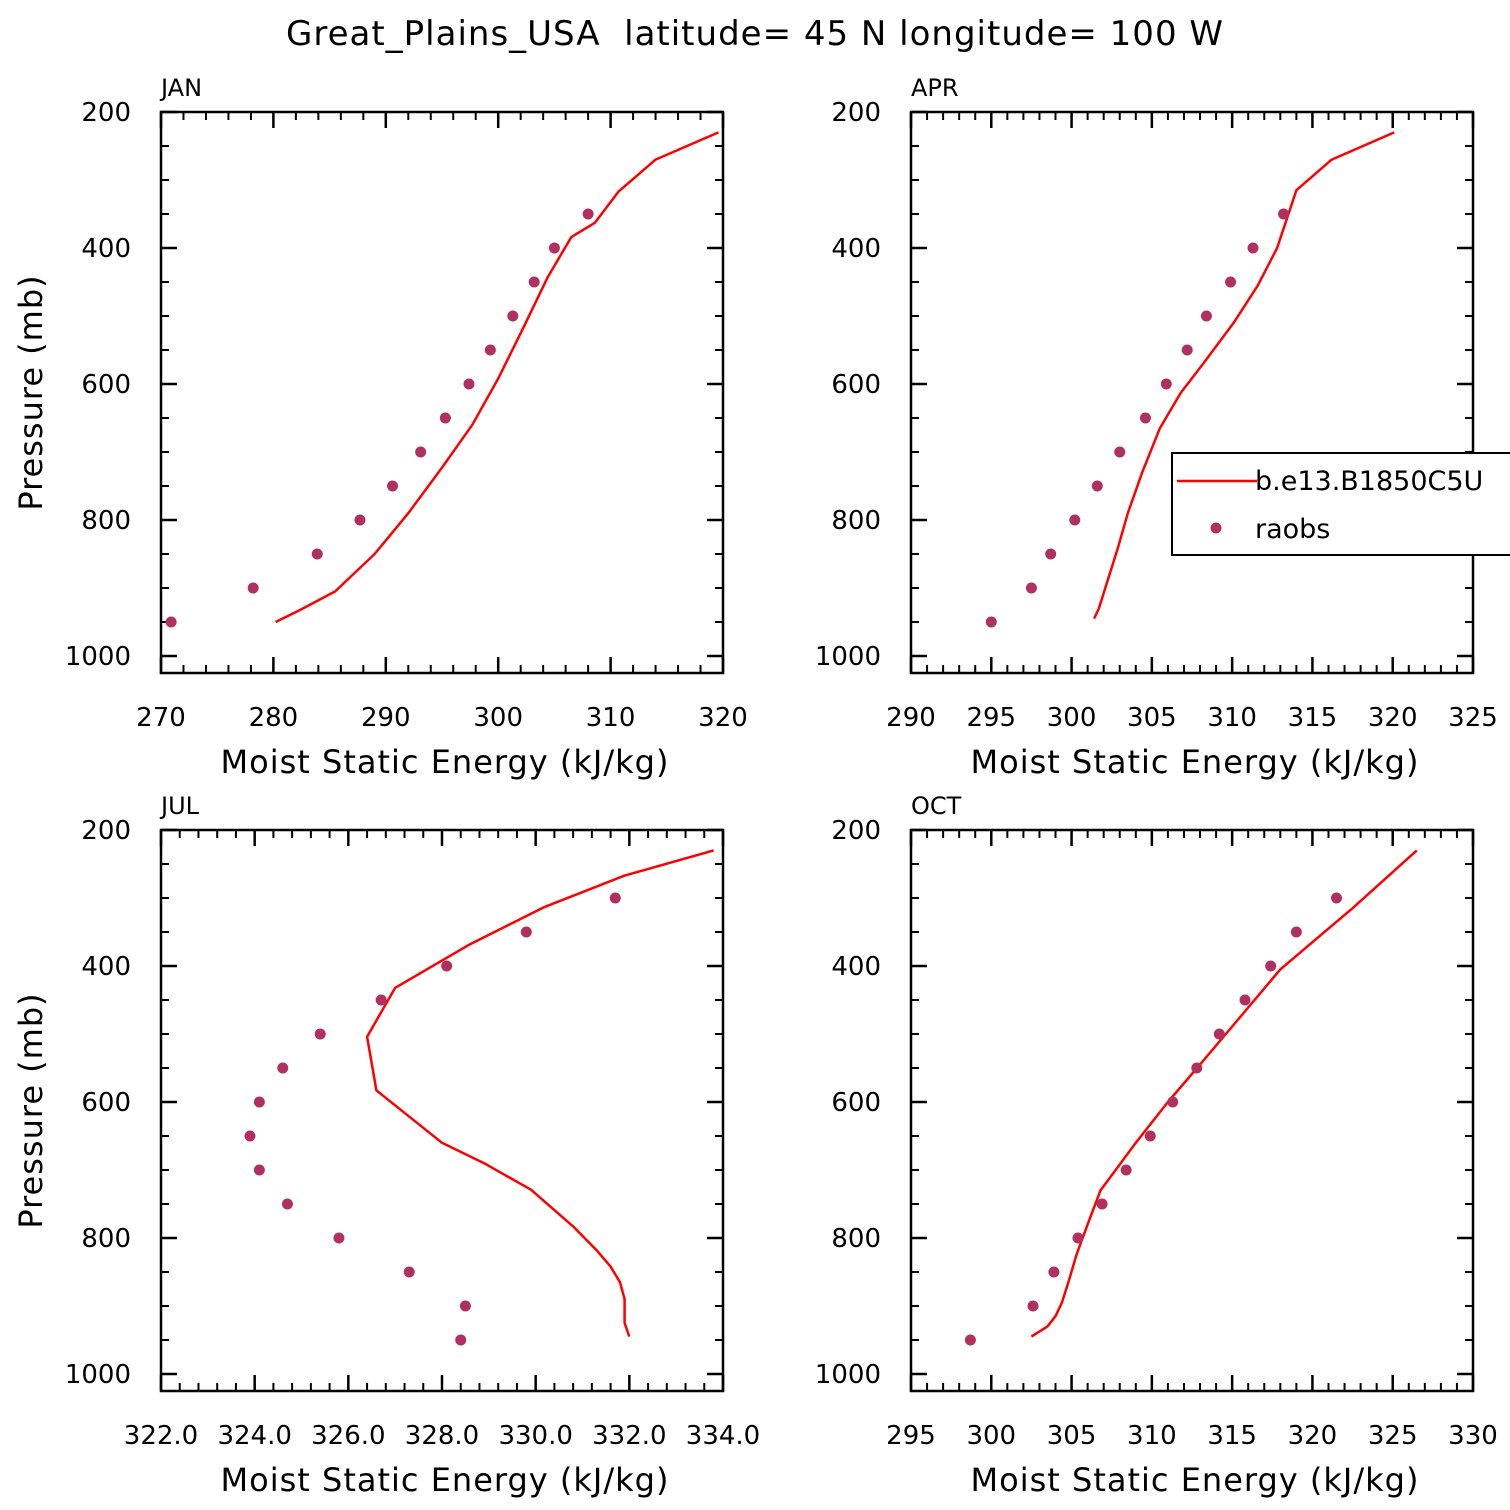  What do you see at coordinates (161, 718) in the screenshot?
I see `x-tick-label: 270` at bounding box center [161, 718].